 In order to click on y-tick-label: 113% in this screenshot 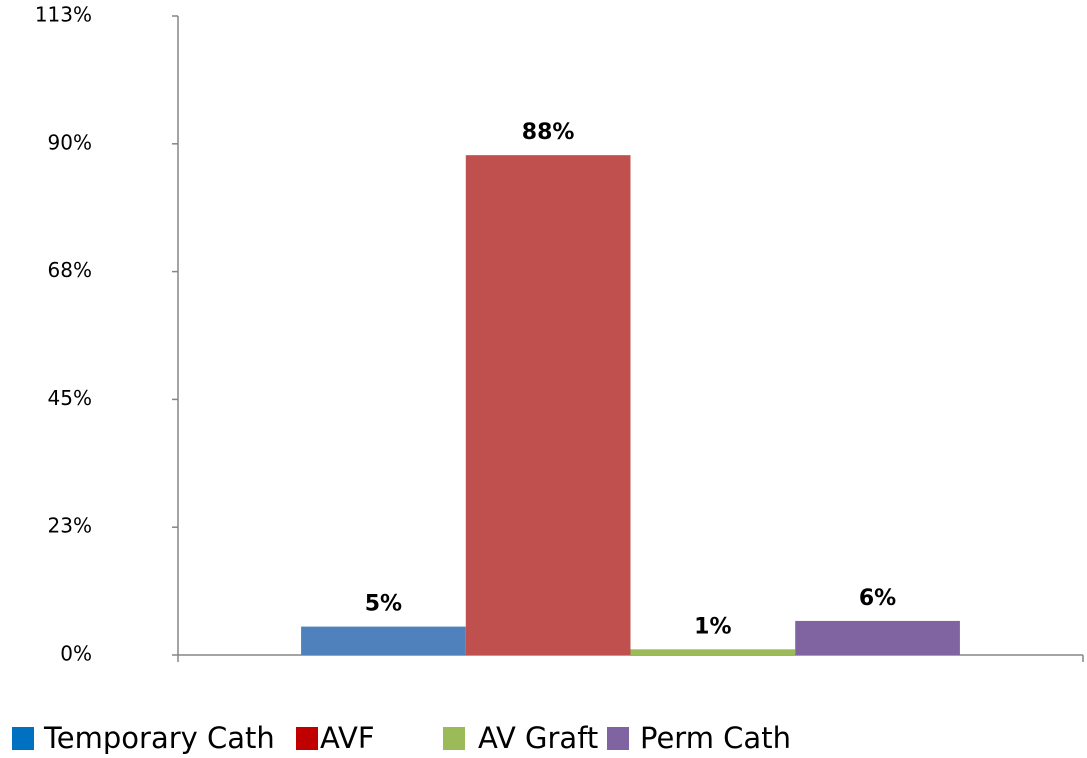, I will do `click(63, 15)`.